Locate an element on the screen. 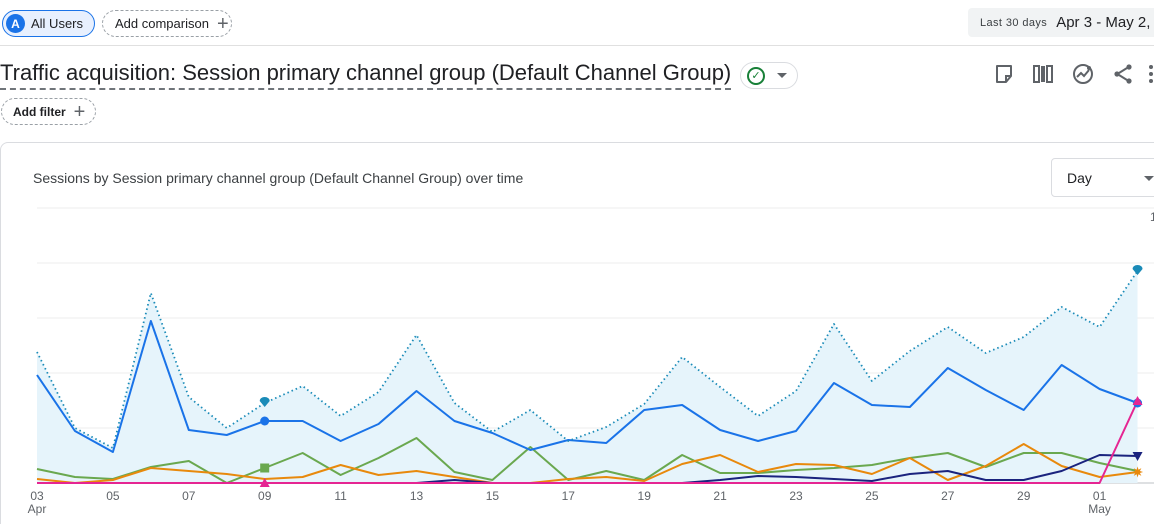  compare-icon is located at coordinates (1043, 74).